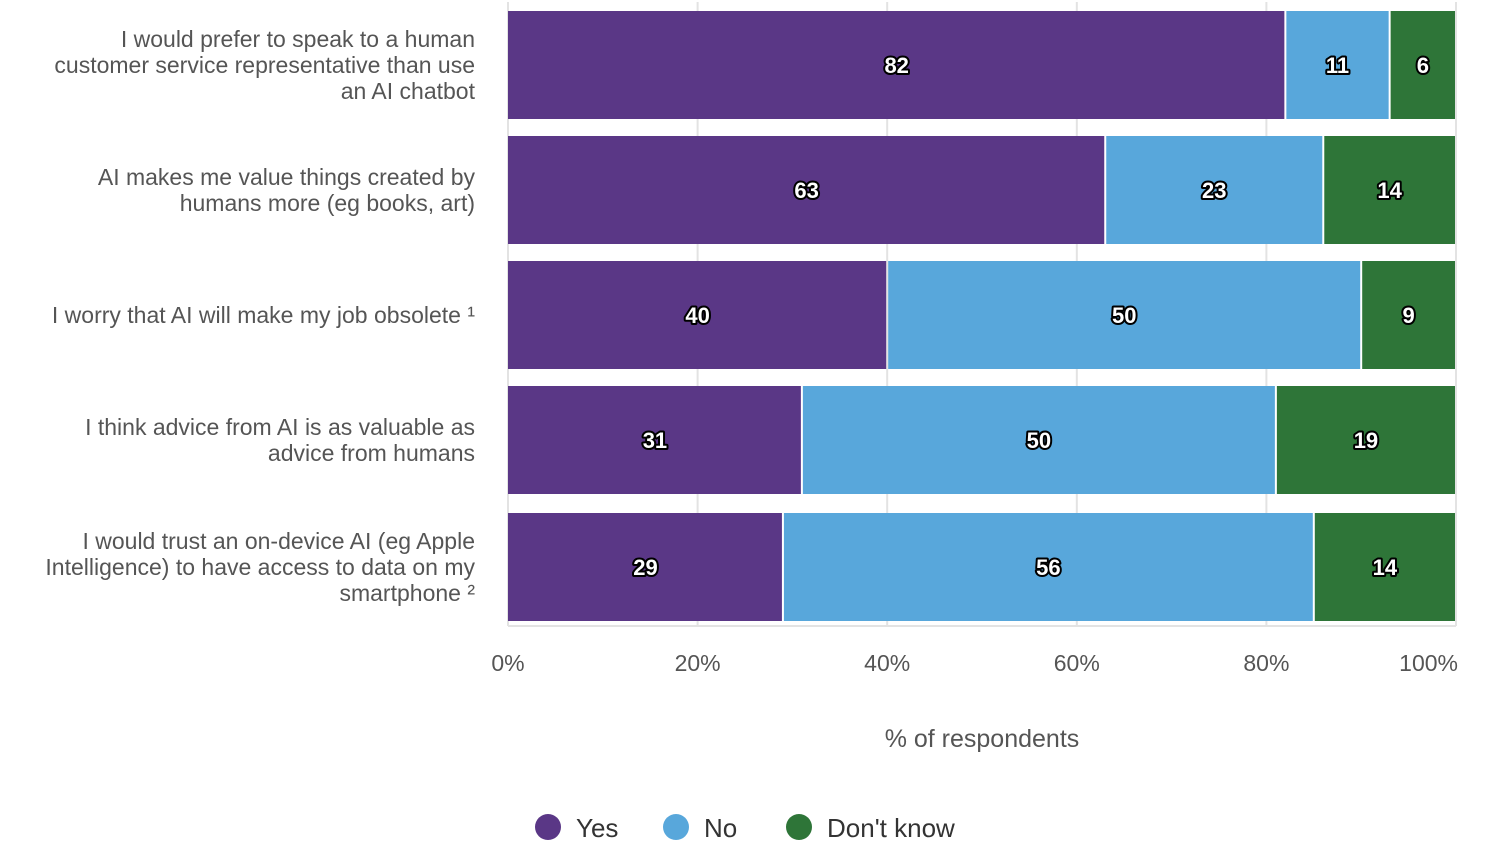  Describe the element at coordinates (1077, 663) in the screenshot. I see `x-tick-label-60: 60%` at that location.